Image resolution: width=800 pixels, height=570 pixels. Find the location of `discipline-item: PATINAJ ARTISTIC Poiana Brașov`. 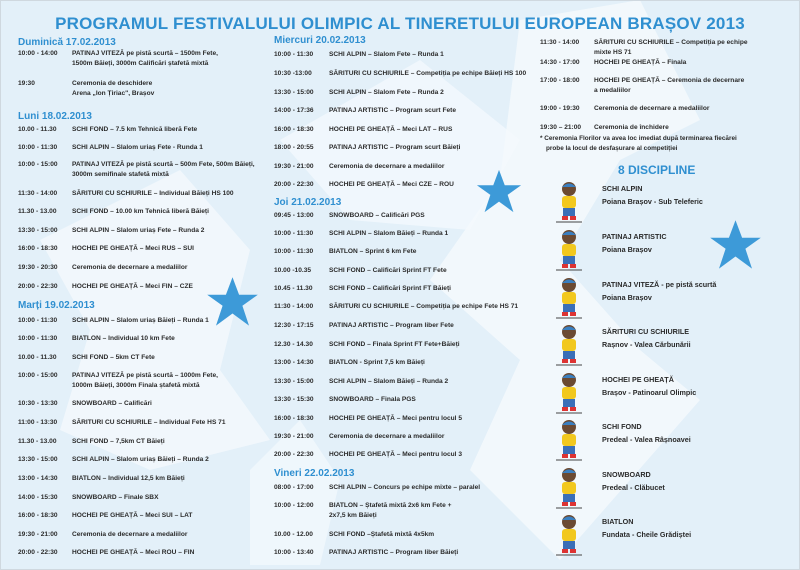

discipline-item: PATINAJ ARTISTIC Poiana Brașov is located at coordinates (670, 250).